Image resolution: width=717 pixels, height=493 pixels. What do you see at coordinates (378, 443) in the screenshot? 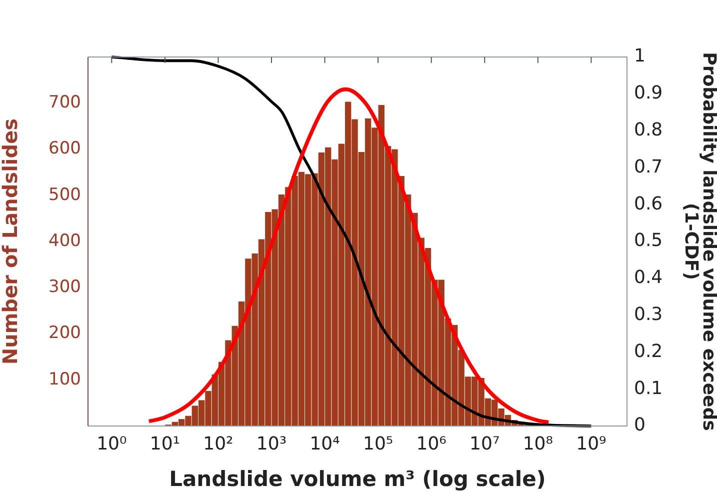
I see `x-tick-label: 10⁵` at bounding box center [378, 443].